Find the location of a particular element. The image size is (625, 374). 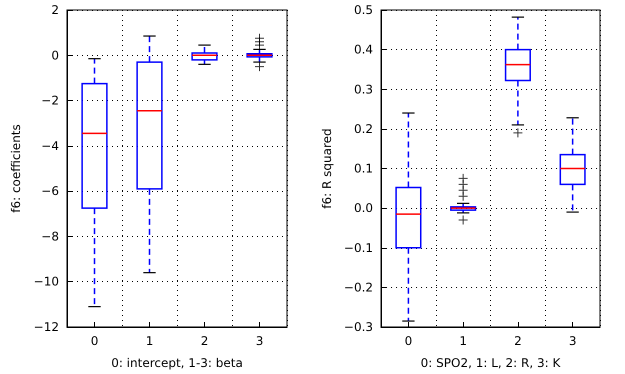

y-tick-label: −0.1 is located at coordinates (359, 247).